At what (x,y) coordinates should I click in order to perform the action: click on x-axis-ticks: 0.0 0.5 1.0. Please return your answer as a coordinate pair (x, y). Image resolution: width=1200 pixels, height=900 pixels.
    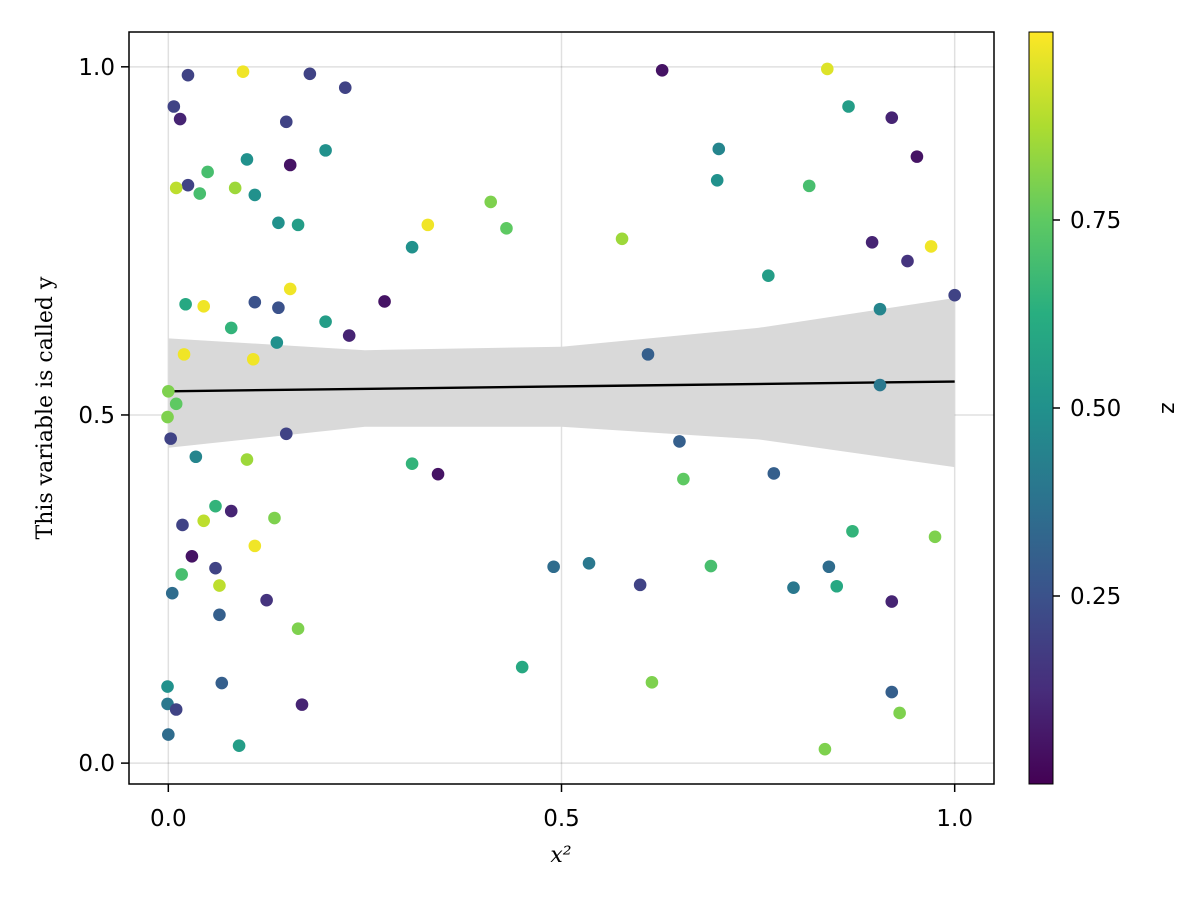
    Looking at the image, I should click on (561, 808).